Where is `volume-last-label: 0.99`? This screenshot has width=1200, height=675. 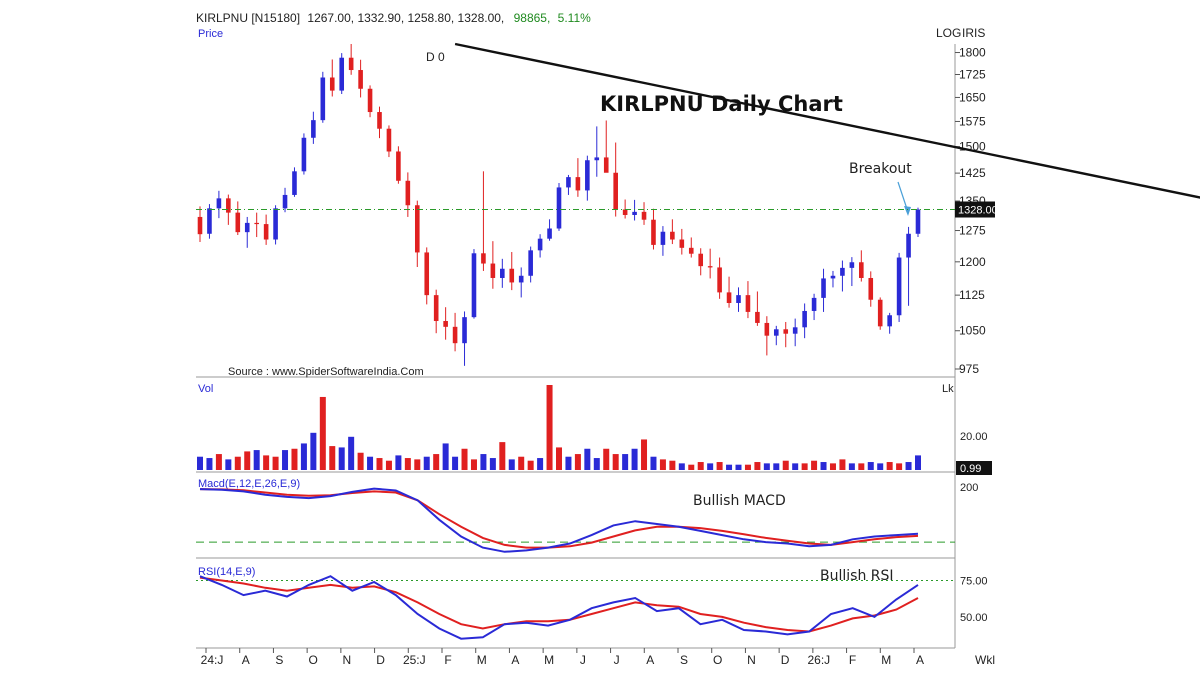
volume-last-label: 0.99 is located at coordinates (970, 469).